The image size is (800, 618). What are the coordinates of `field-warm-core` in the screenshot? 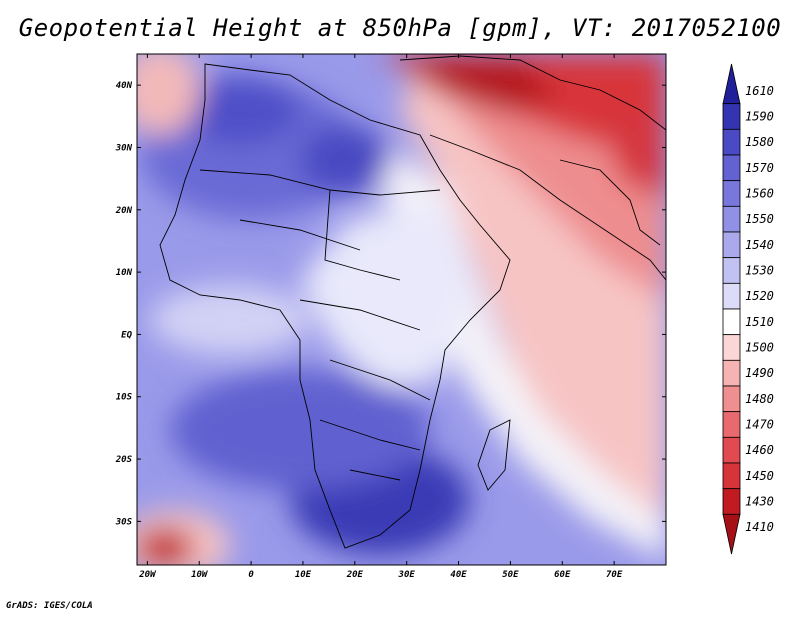 It's located at (485, 85).